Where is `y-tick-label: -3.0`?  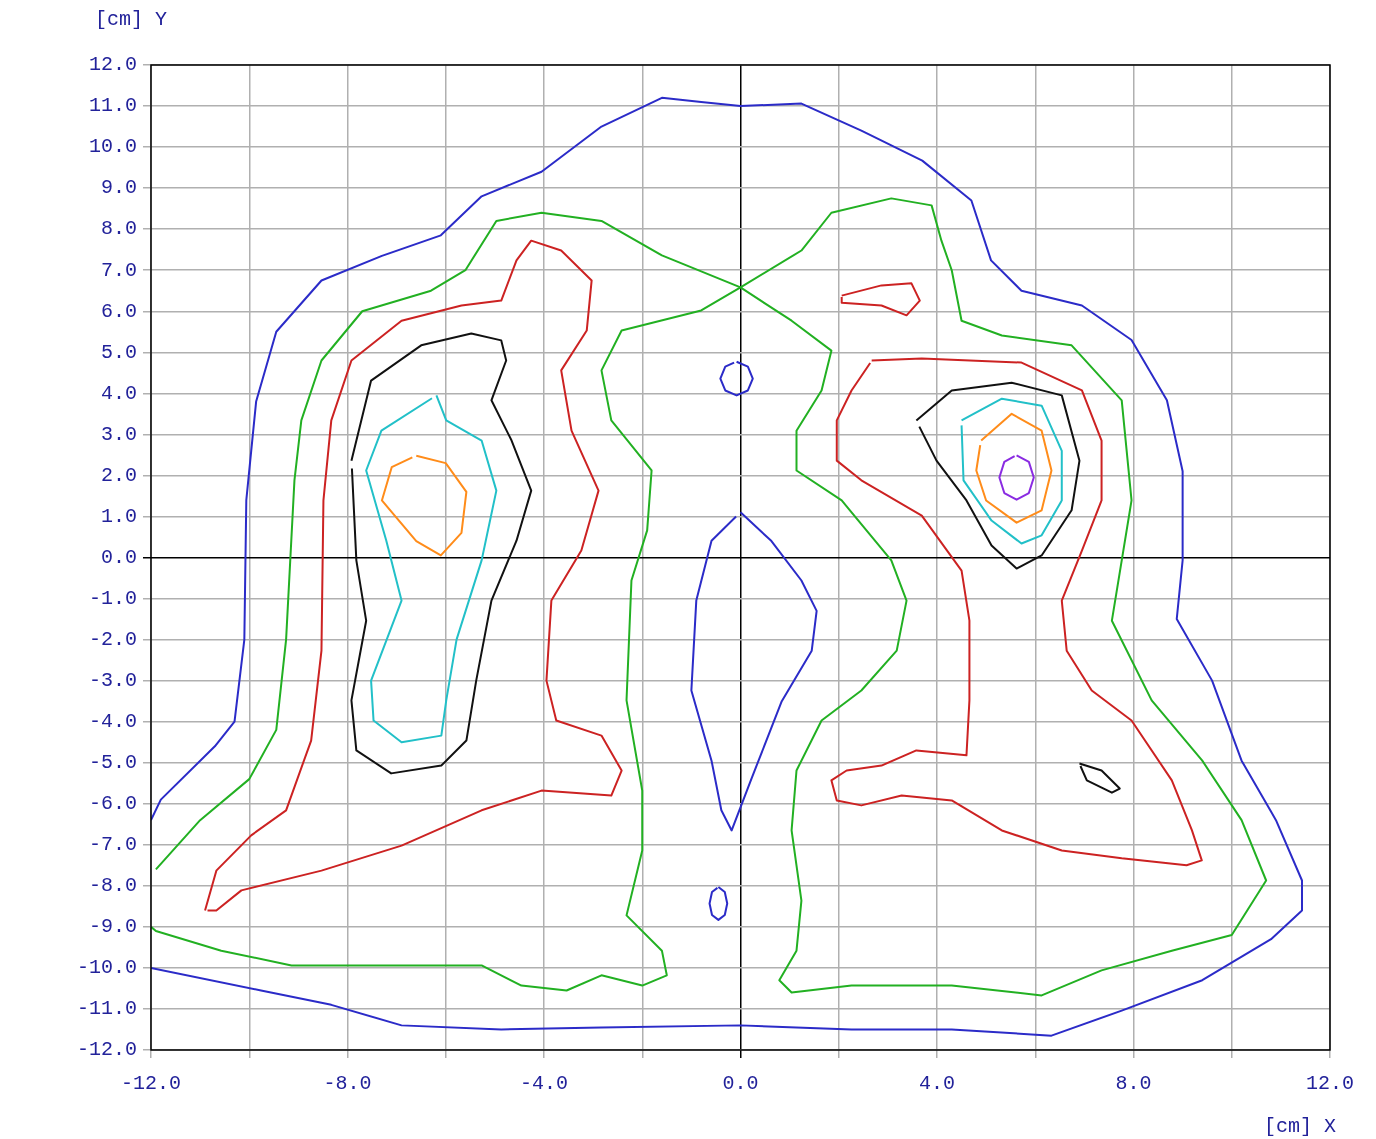
y-tick-label: -3.0 is located at coordinates (112, 680).